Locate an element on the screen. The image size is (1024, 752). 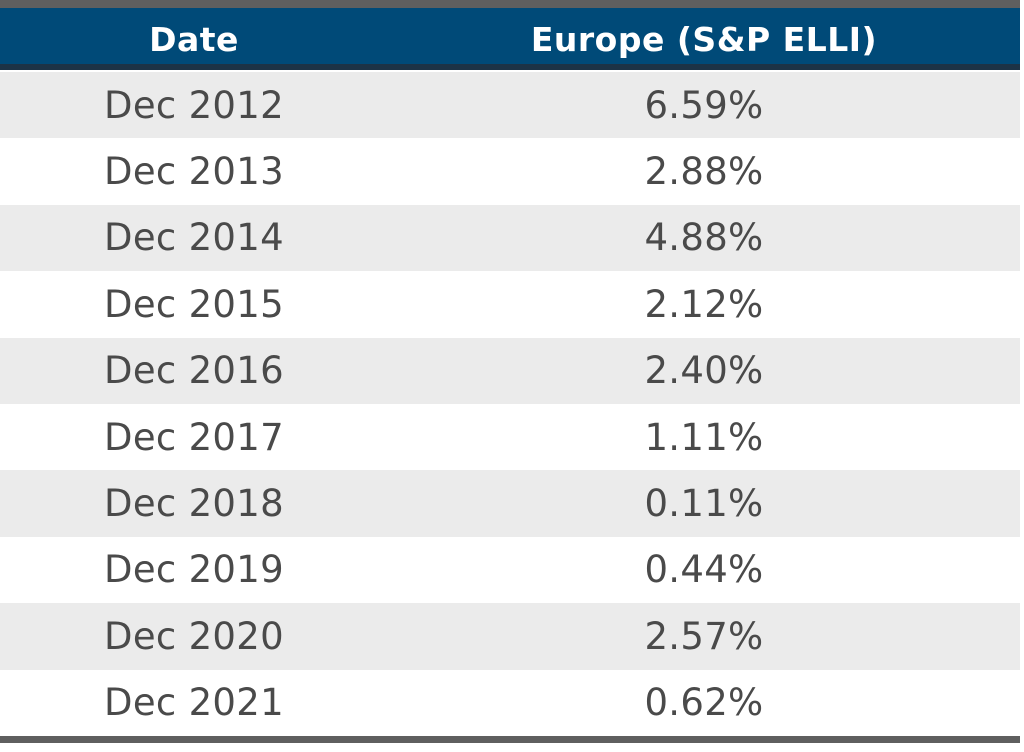
cell-date: Dec 2012 is located at coordinates (194, 105).